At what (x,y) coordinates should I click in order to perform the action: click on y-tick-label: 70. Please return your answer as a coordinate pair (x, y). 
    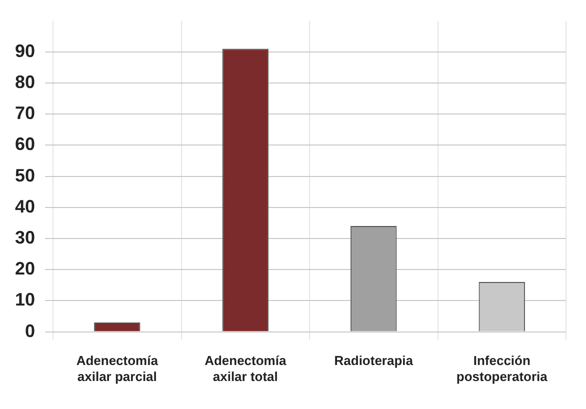
    Looking at the image, I should click on (25, 113).